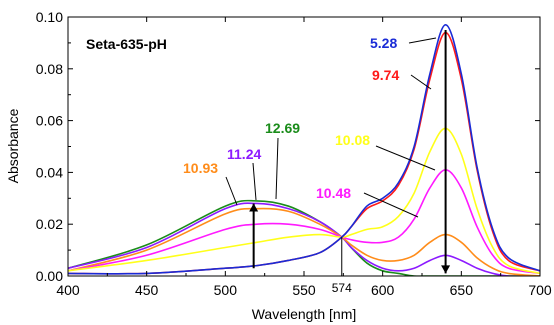 The image size is (554, 325). I want to click on series-label-10-93: 10.93, so click(200, 168).